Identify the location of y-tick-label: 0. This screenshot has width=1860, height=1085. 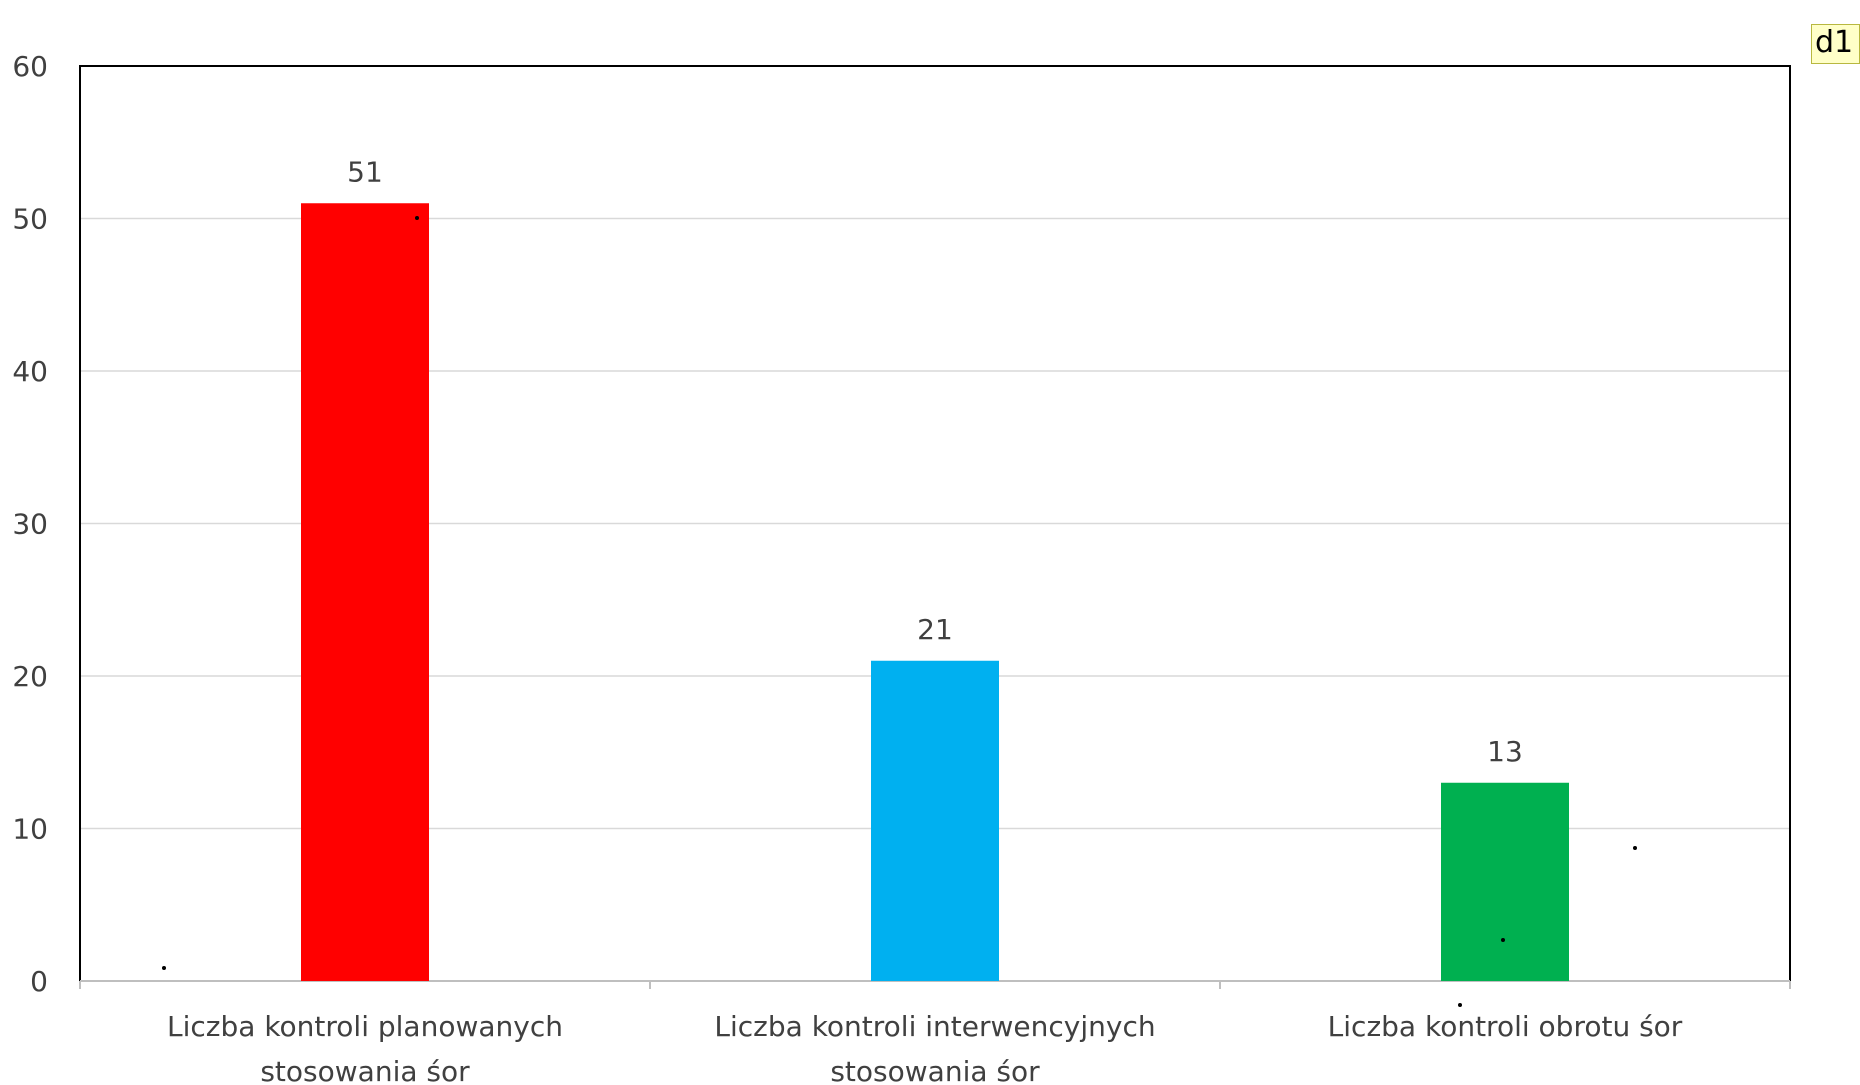
(39, 981).